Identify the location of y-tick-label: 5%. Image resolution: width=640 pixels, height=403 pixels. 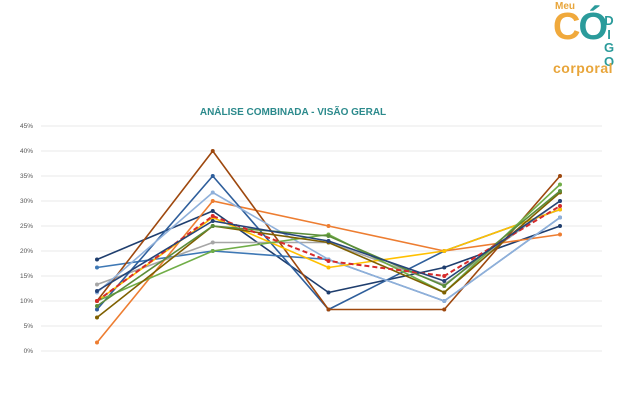
(29, 326).